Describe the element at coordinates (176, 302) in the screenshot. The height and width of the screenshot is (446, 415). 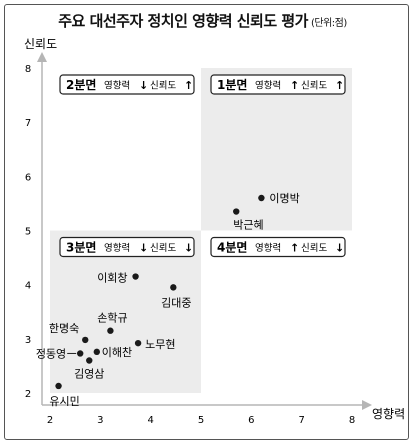
I see `point-label-김대중: 김대중` at that location.